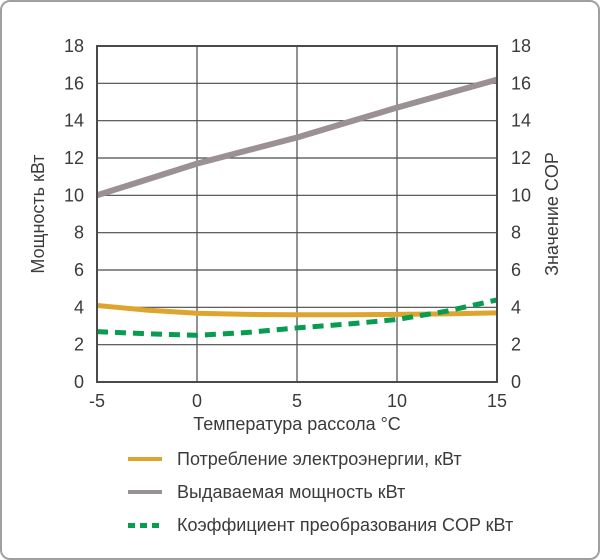  What do you see at coordinates (79, 233) in the screenshot?
I see `y-tick-left: 8` at bounding box center [79, 233].